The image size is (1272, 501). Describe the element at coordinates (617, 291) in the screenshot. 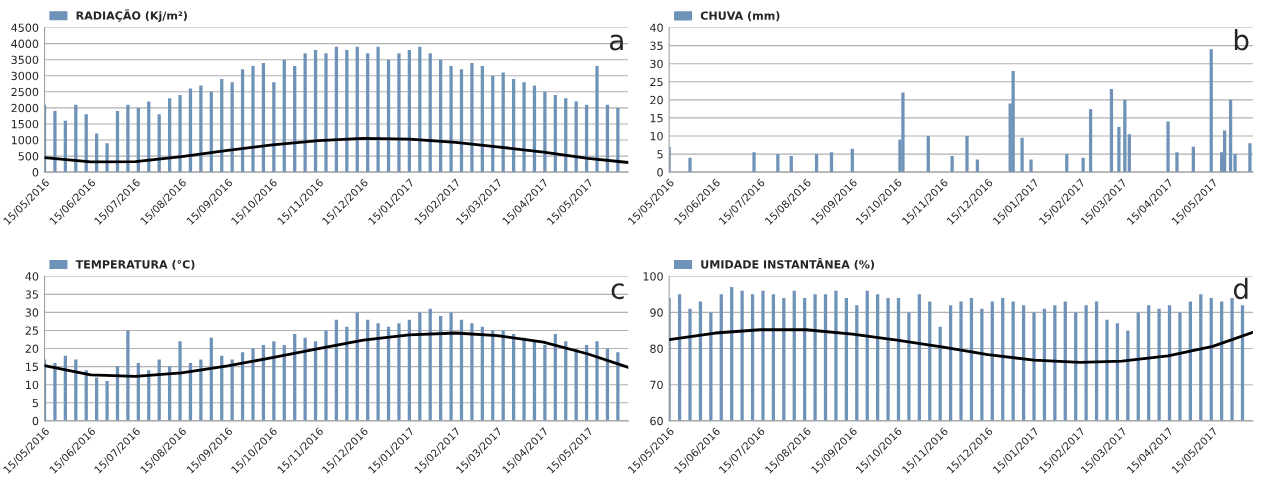

I see `annotation: c` at that location.